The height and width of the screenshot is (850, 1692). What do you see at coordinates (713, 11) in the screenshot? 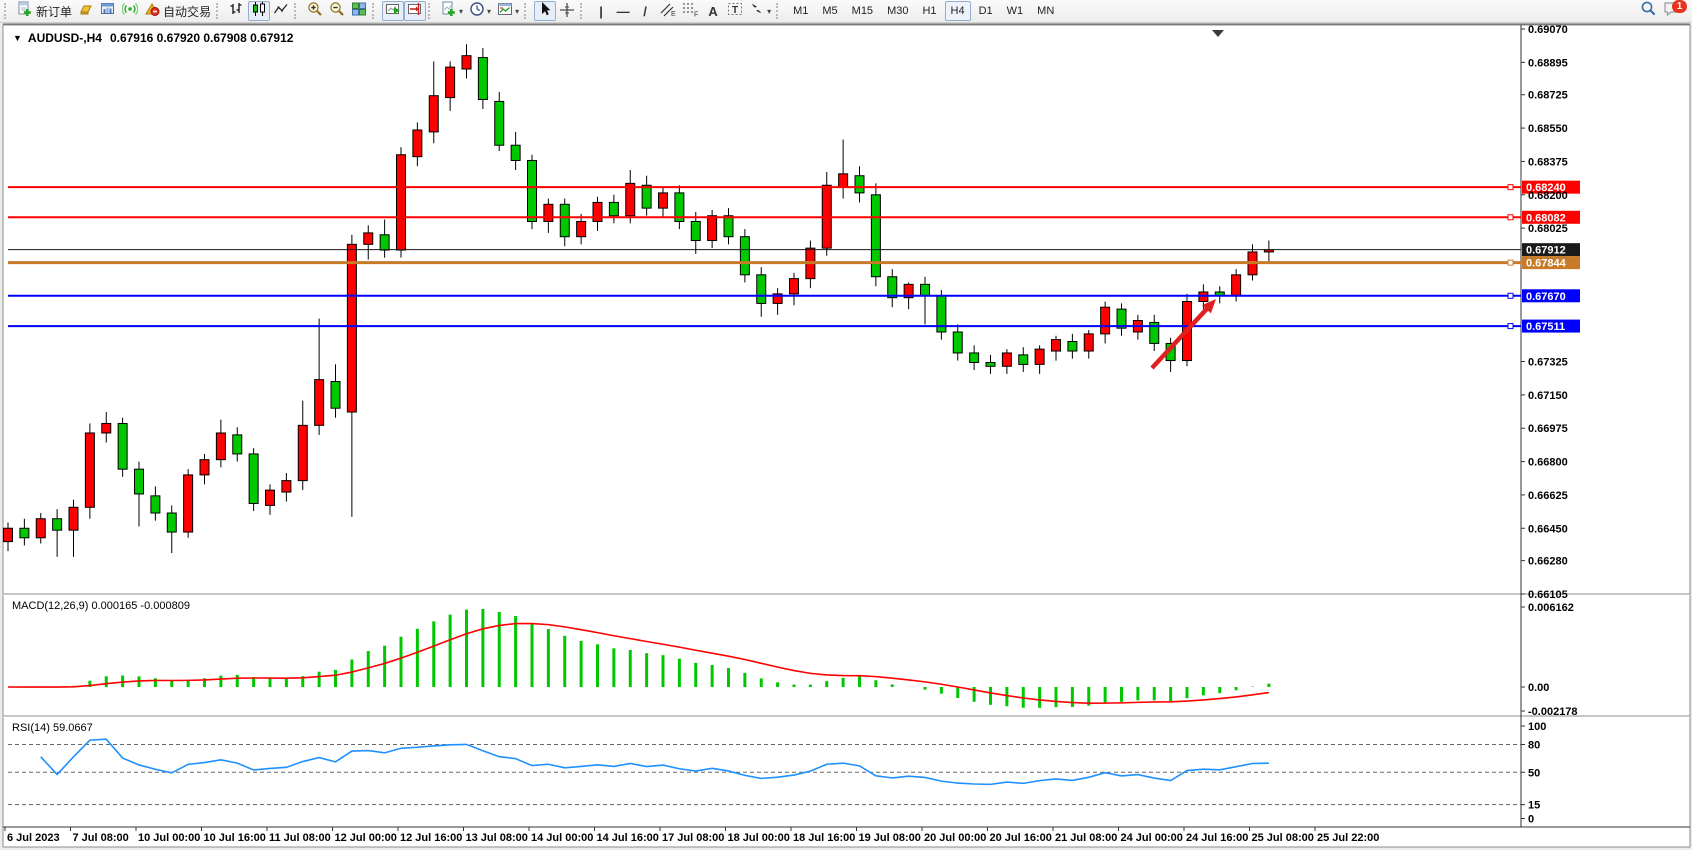
I see `text-button: A` at bounding box center [713, 11].